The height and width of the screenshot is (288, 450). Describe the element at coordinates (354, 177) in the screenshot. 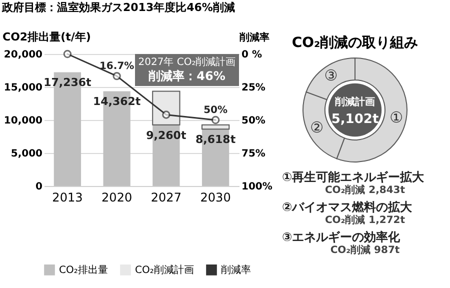

I see `text: ①再生可能エネルギー拡大` at that location.